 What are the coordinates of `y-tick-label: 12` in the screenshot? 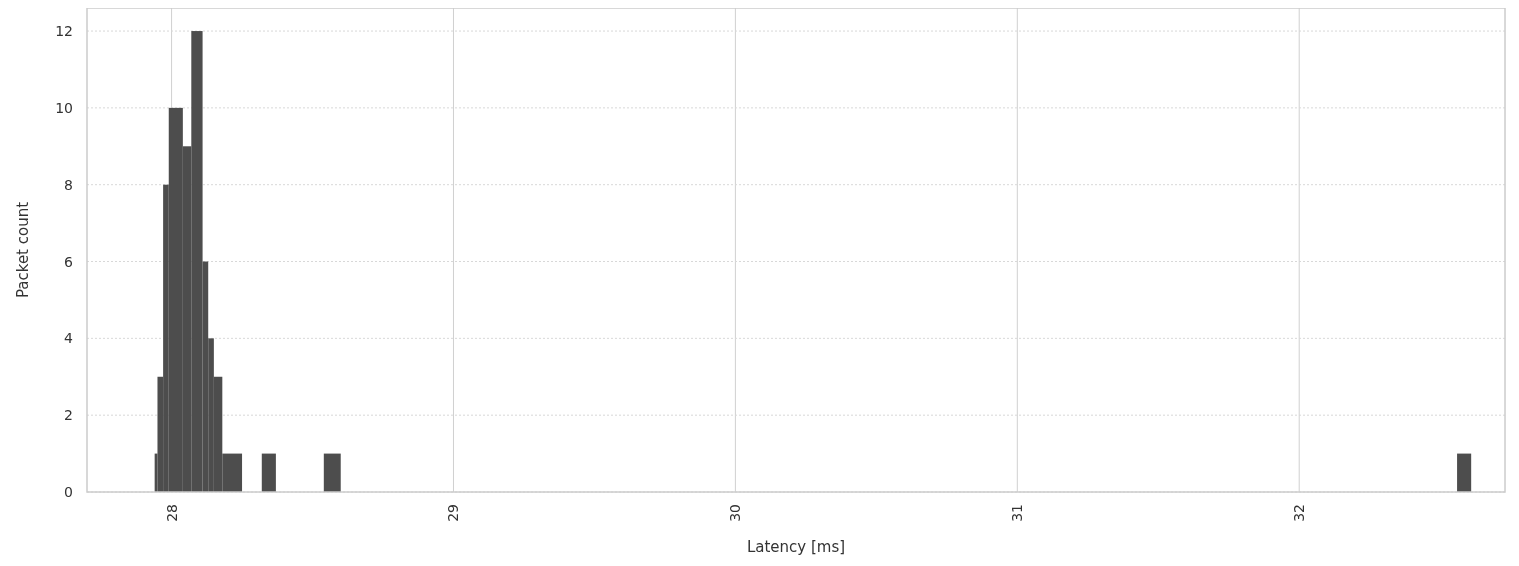 It's located at (64, 31).